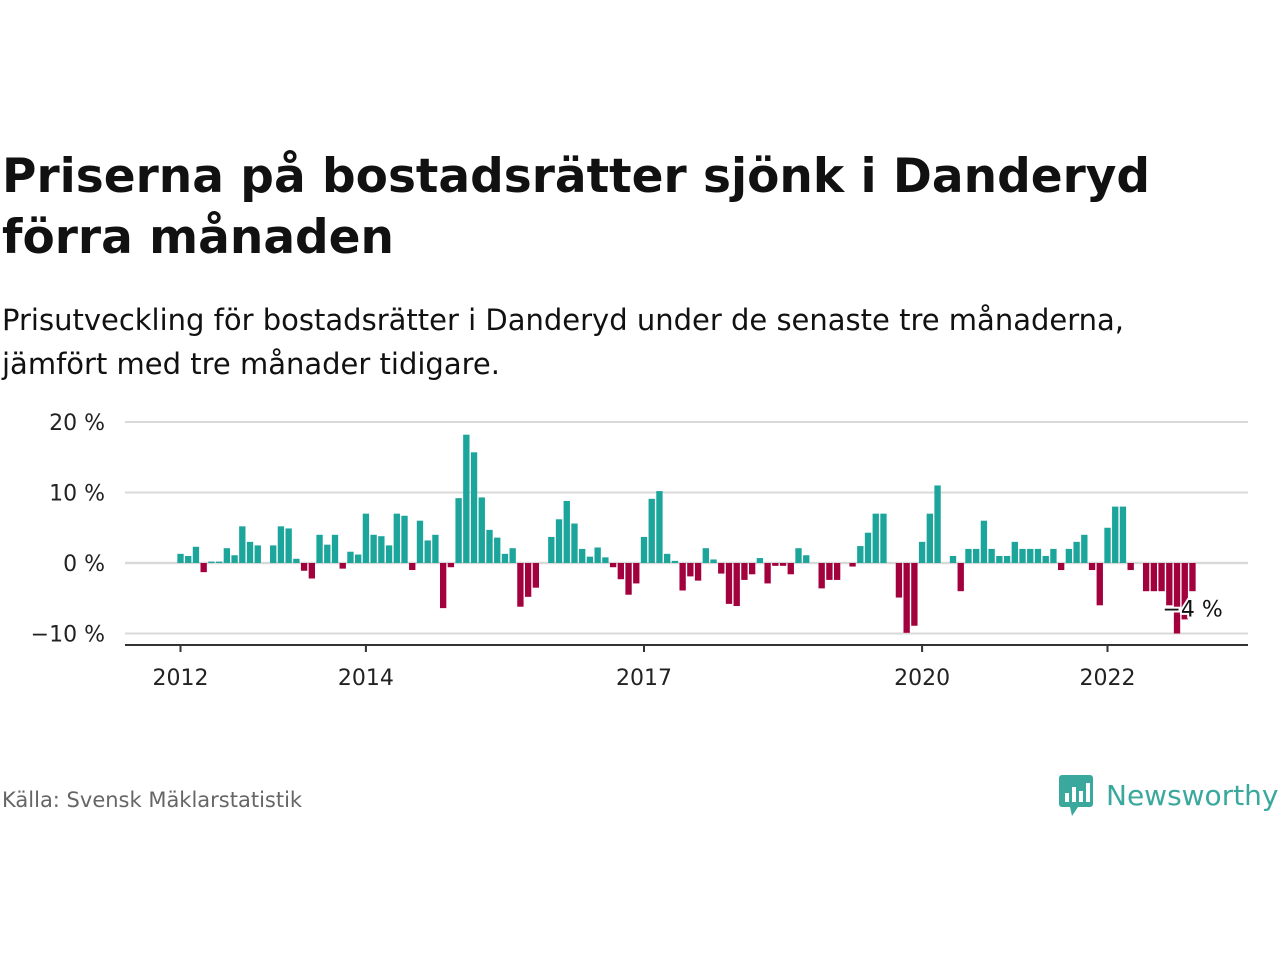 This screenshot has width=1280, height=960. Describe the element at coordinates (77, 423) in the screenshot. I see `y-tick-label: 20 %` at that location.